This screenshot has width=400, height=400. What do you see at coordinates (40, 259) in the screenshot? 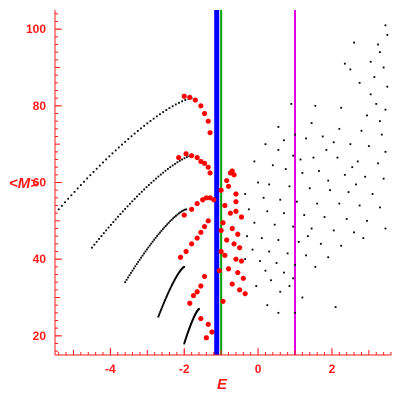
I see `y-tick-label: 40` at bounding box center [40, 259].